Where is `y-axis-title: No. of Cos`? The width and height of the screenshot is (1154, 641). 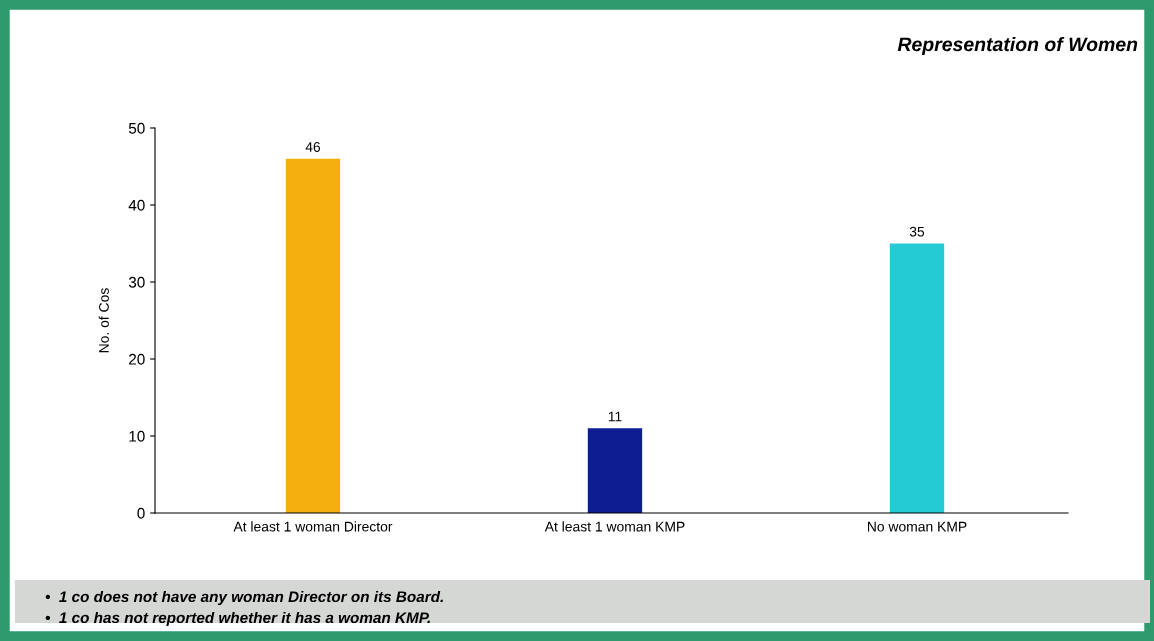
y-axis-title: No. of Cos is located at coordinates (103, 320).